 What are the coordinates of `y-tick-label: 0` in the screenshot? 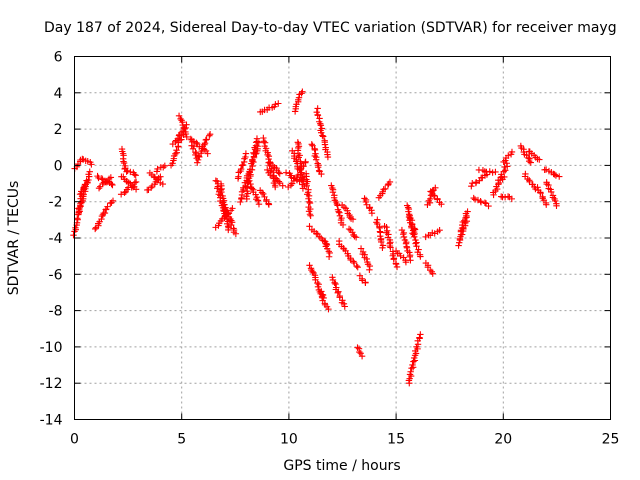 It's located at (58, 166).